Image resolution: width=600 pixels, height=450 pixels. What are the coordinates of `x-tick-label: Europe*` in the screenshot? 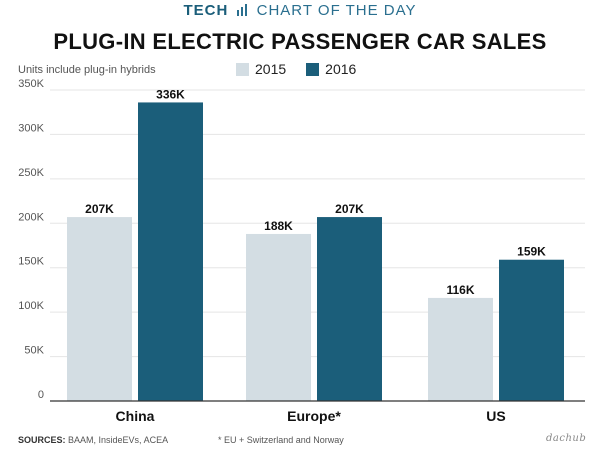 It's located at (314, 416).